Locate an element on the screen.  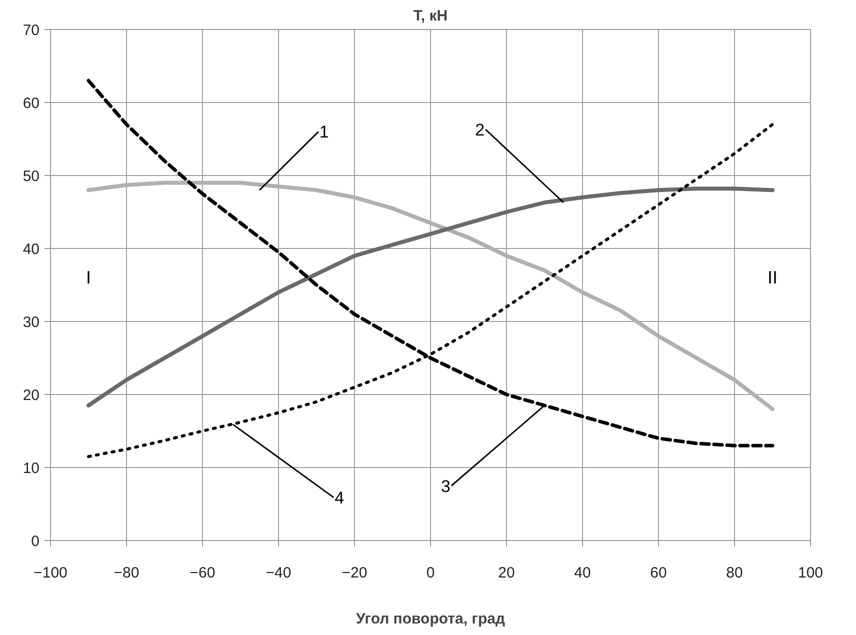
x-axis-title: Угол поворота, град is located at coordinates (431, 619).